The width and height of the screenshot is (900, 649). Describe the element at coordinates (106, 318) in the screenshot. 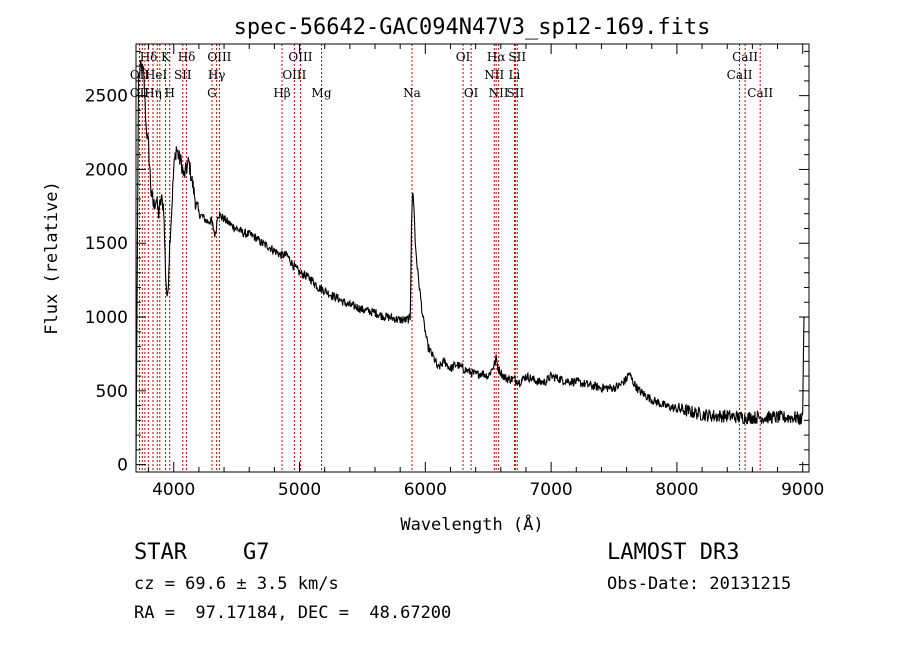

I see `y-tick-label-2: 1000` at that location.